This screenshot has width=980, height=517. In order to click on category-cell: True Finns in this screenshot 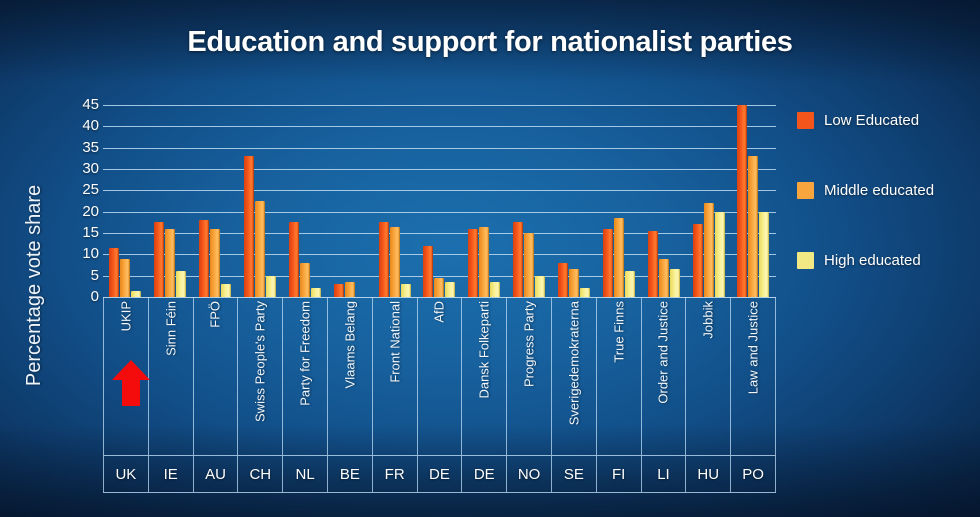, I will do `click(619, 376)`.